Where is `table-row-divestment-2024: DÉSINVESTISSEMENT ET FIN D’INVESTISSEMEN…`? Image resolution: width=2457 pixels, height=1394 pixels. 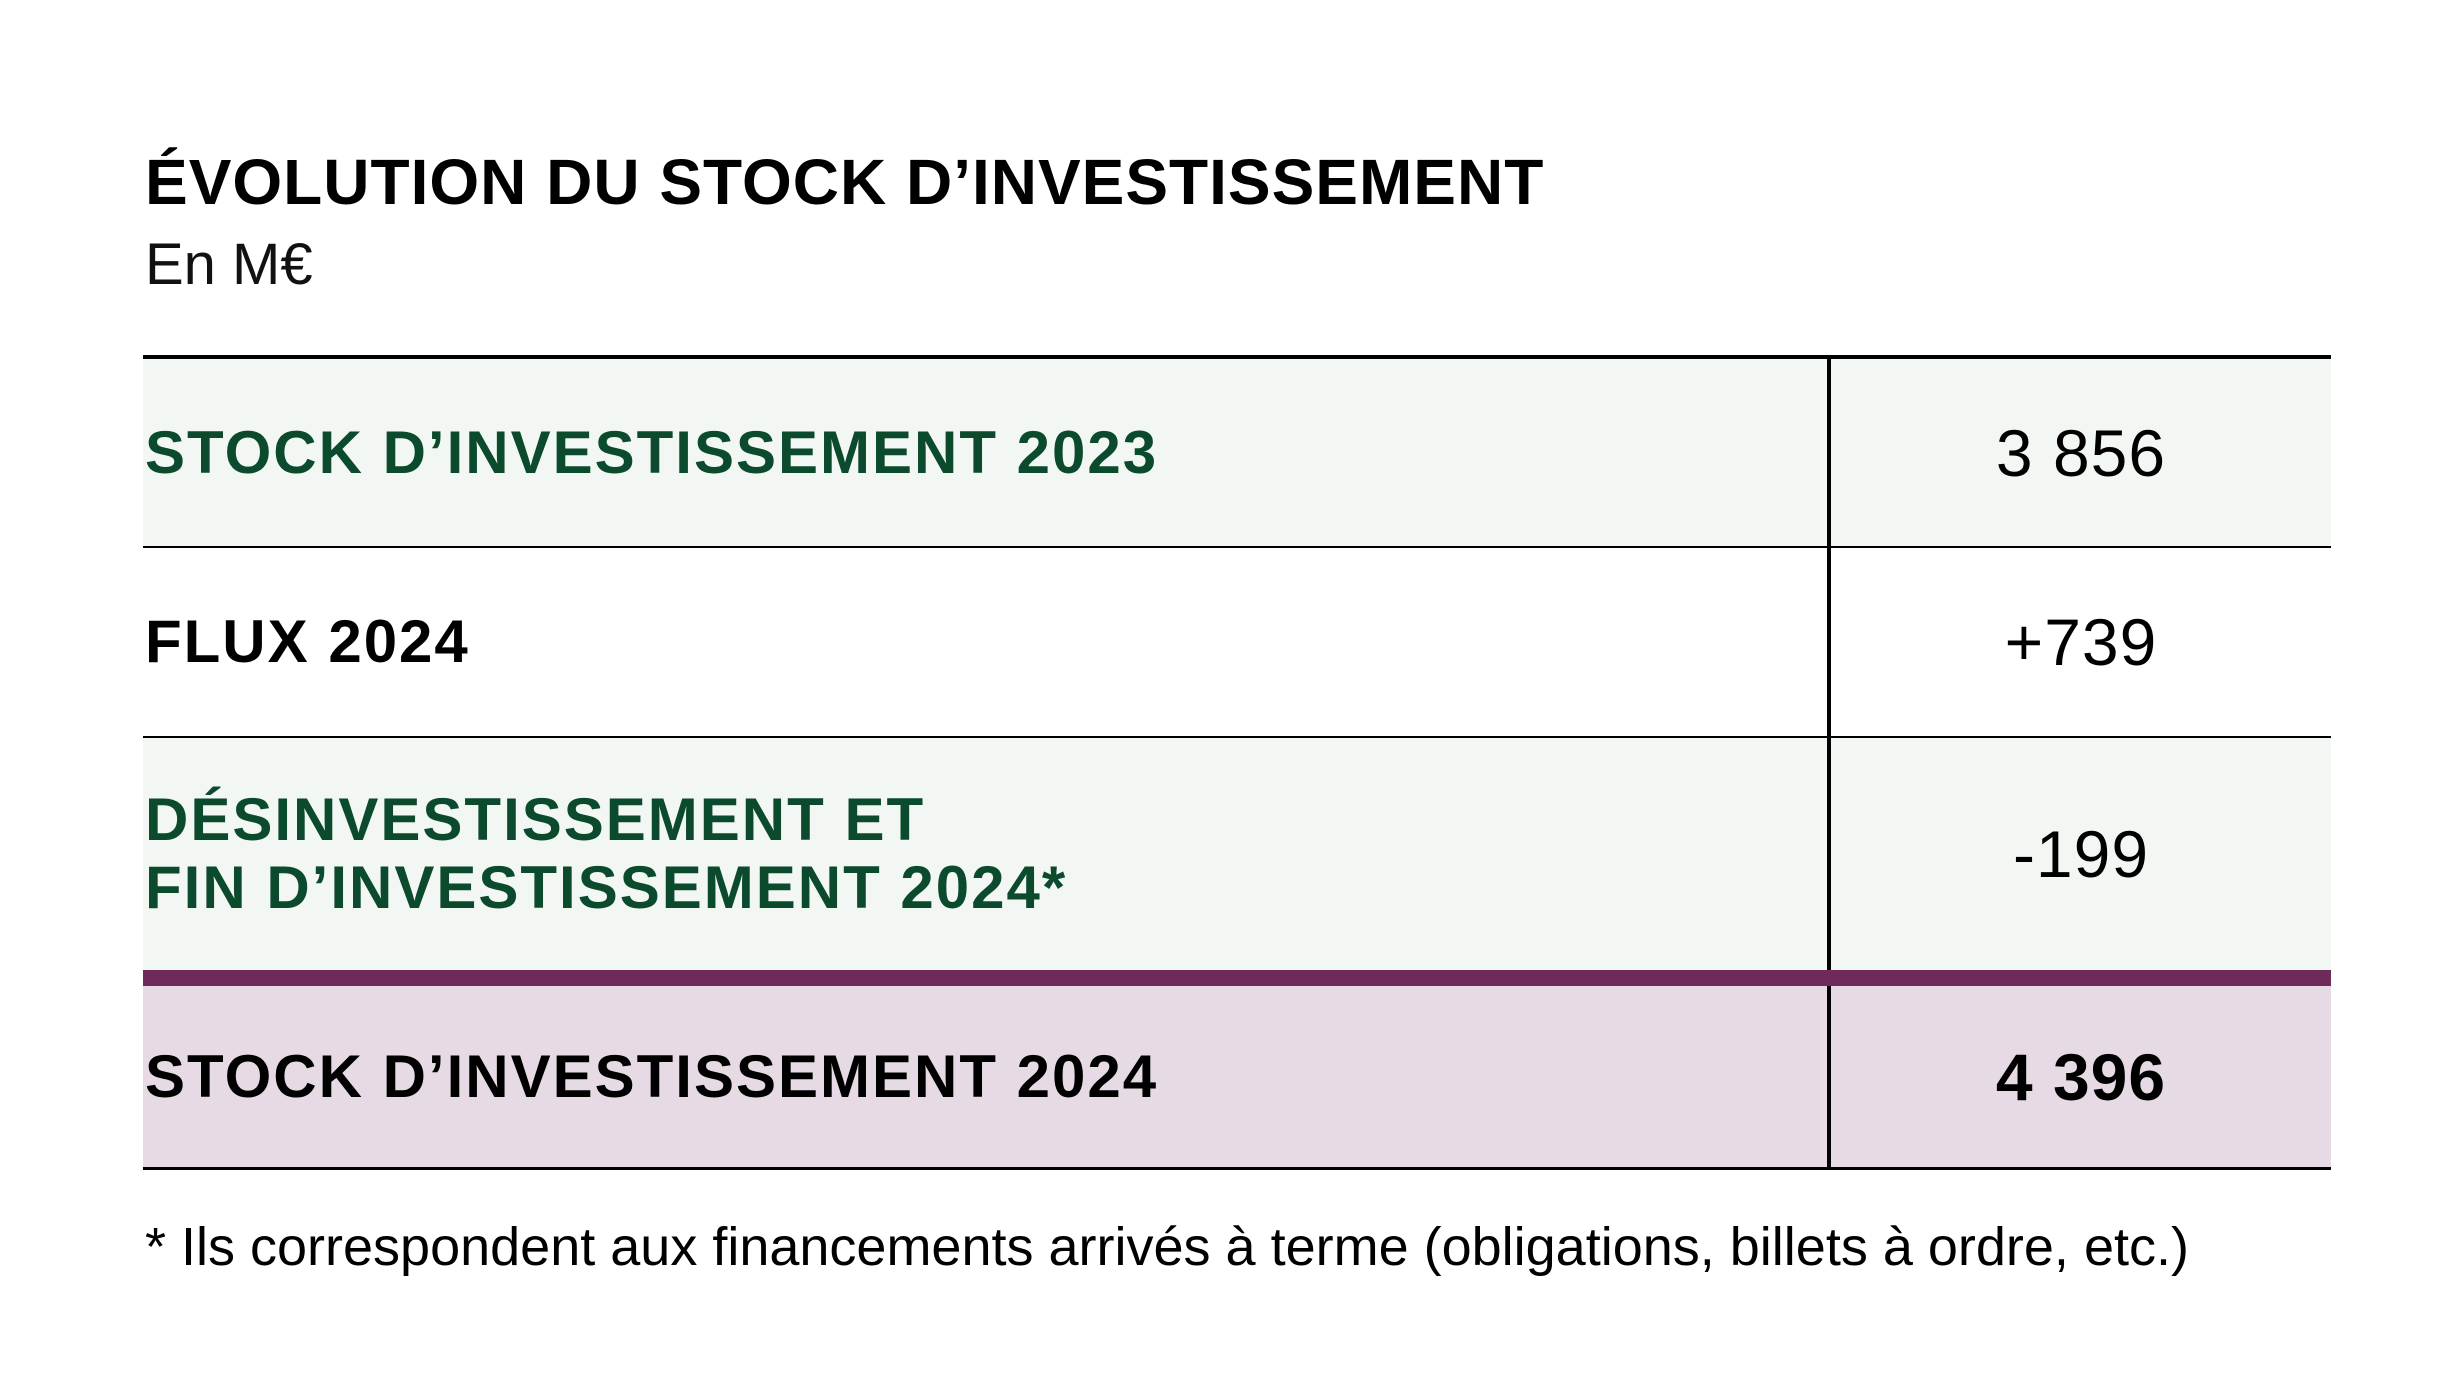 table-row-divestment-2024: DÉSINVESTISSEMENT ET FIN D’INVESTISSEMEN… is located at coordinates (1237, 854).